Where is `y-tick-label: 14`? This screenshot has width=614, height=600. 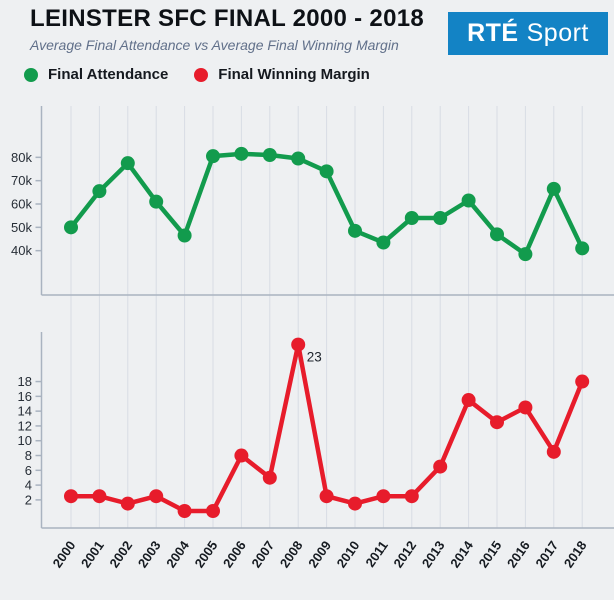 y-tick-label: 14 is located at coordinates (25, 411).